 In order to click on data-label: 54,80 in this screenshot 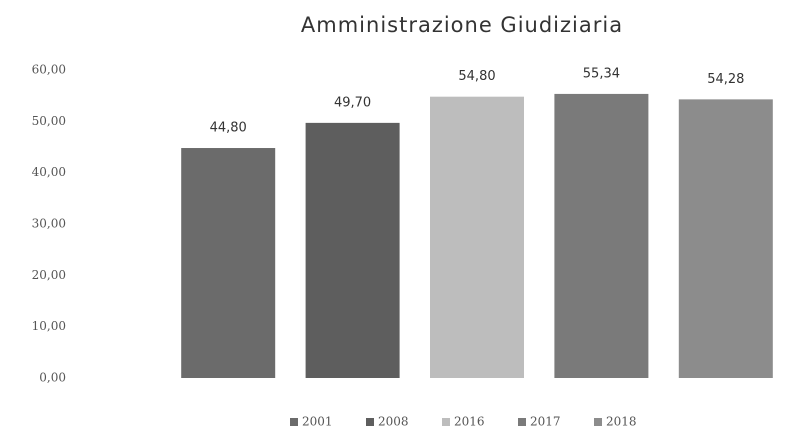, I will do `click(476, 76)`.